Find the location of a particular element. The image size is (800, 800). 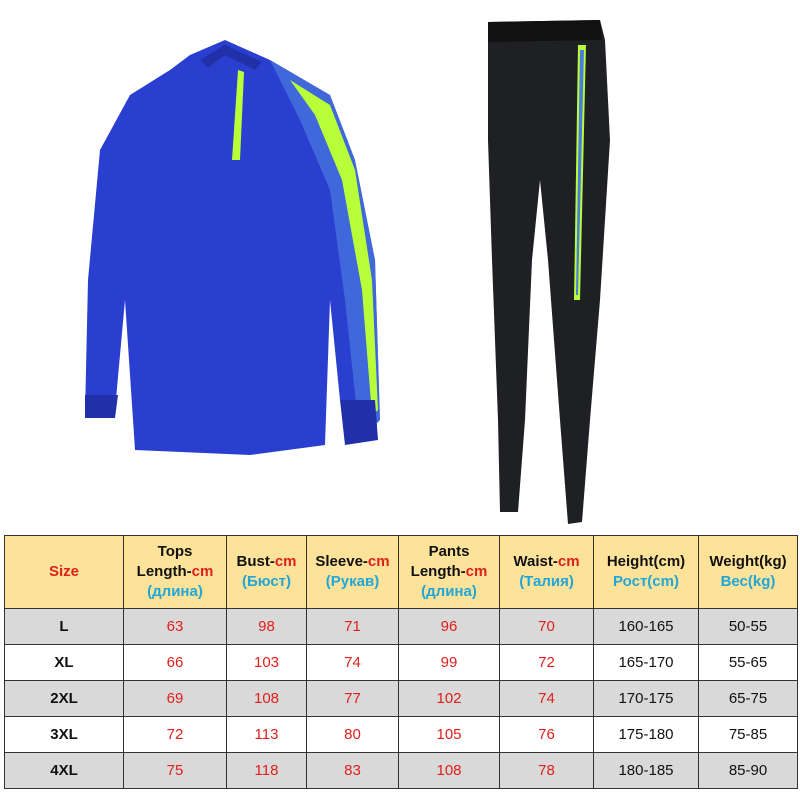

cell-bust: 103 is located at coordinates (266, 662).